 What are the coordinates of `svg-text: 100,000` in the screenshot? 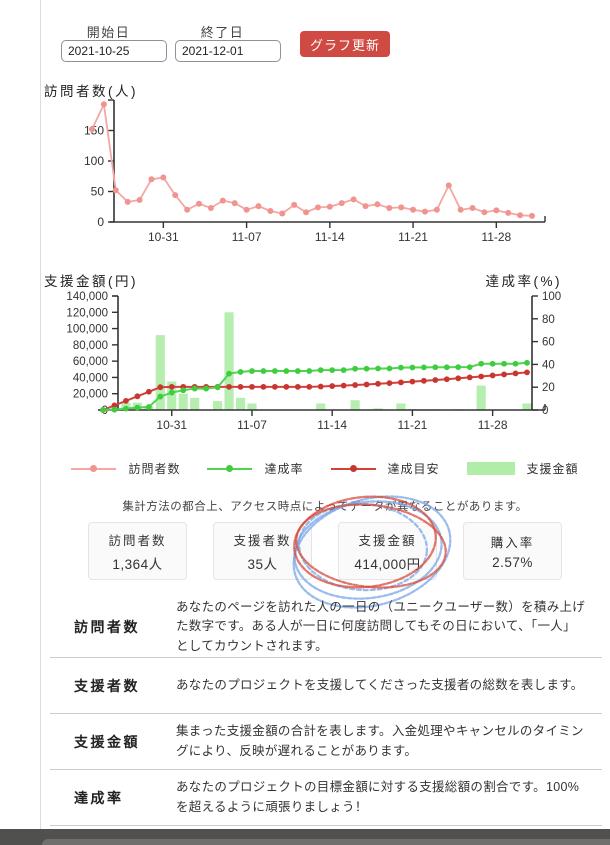 It's located at (87, 330).